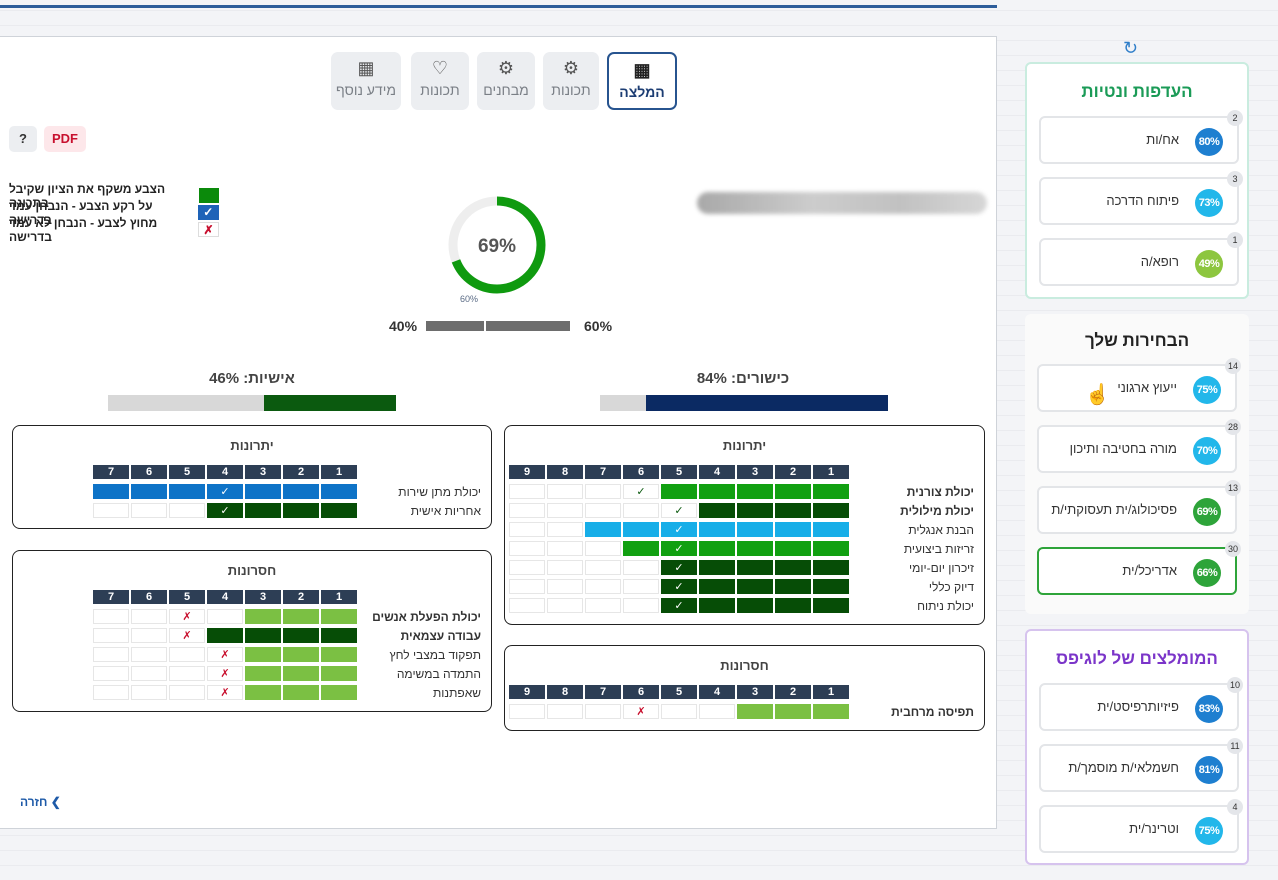  I want to click on occupation-item: מורה בחטיבה ותיכון 70% 28, so click(1139, 446).